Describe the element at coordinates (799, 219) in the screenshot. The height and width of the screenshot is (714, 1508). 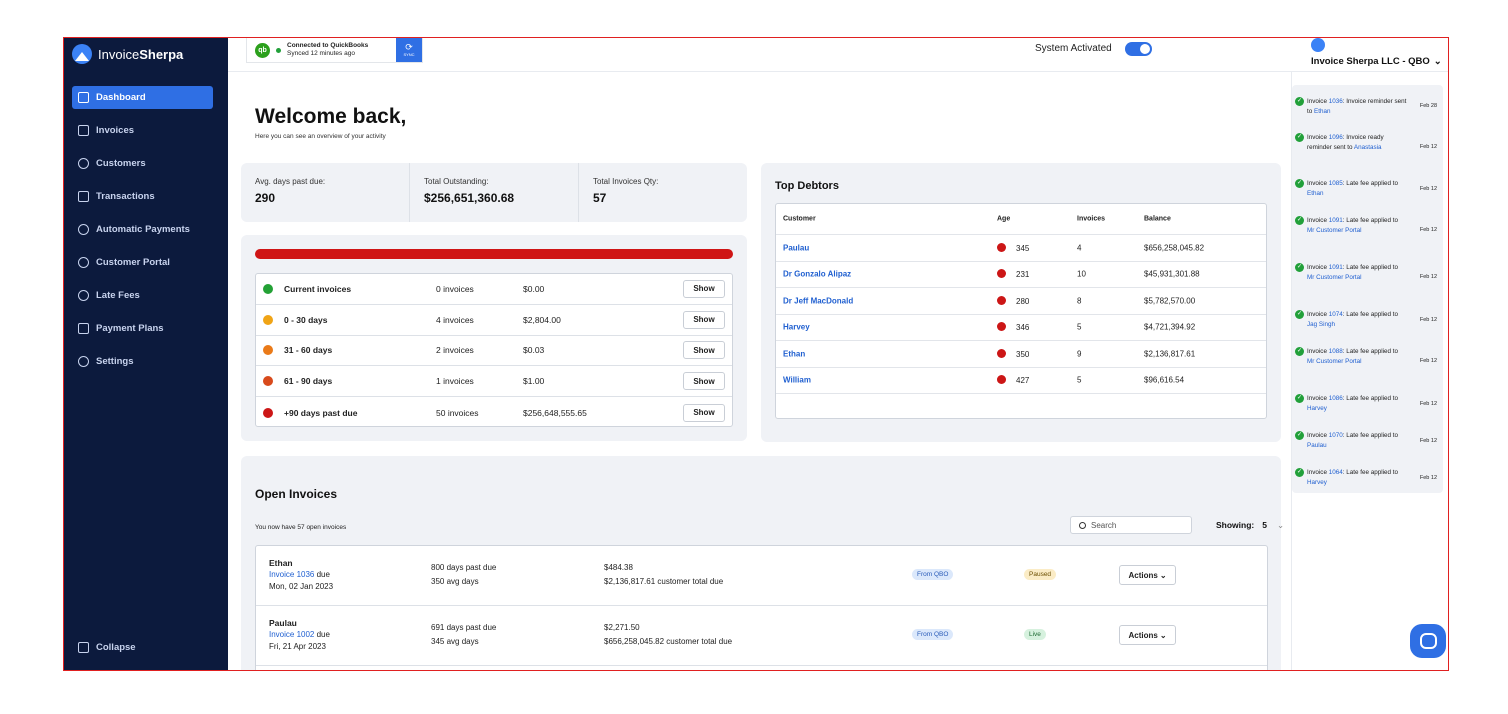
I see `header-customer: Customer` at that location.